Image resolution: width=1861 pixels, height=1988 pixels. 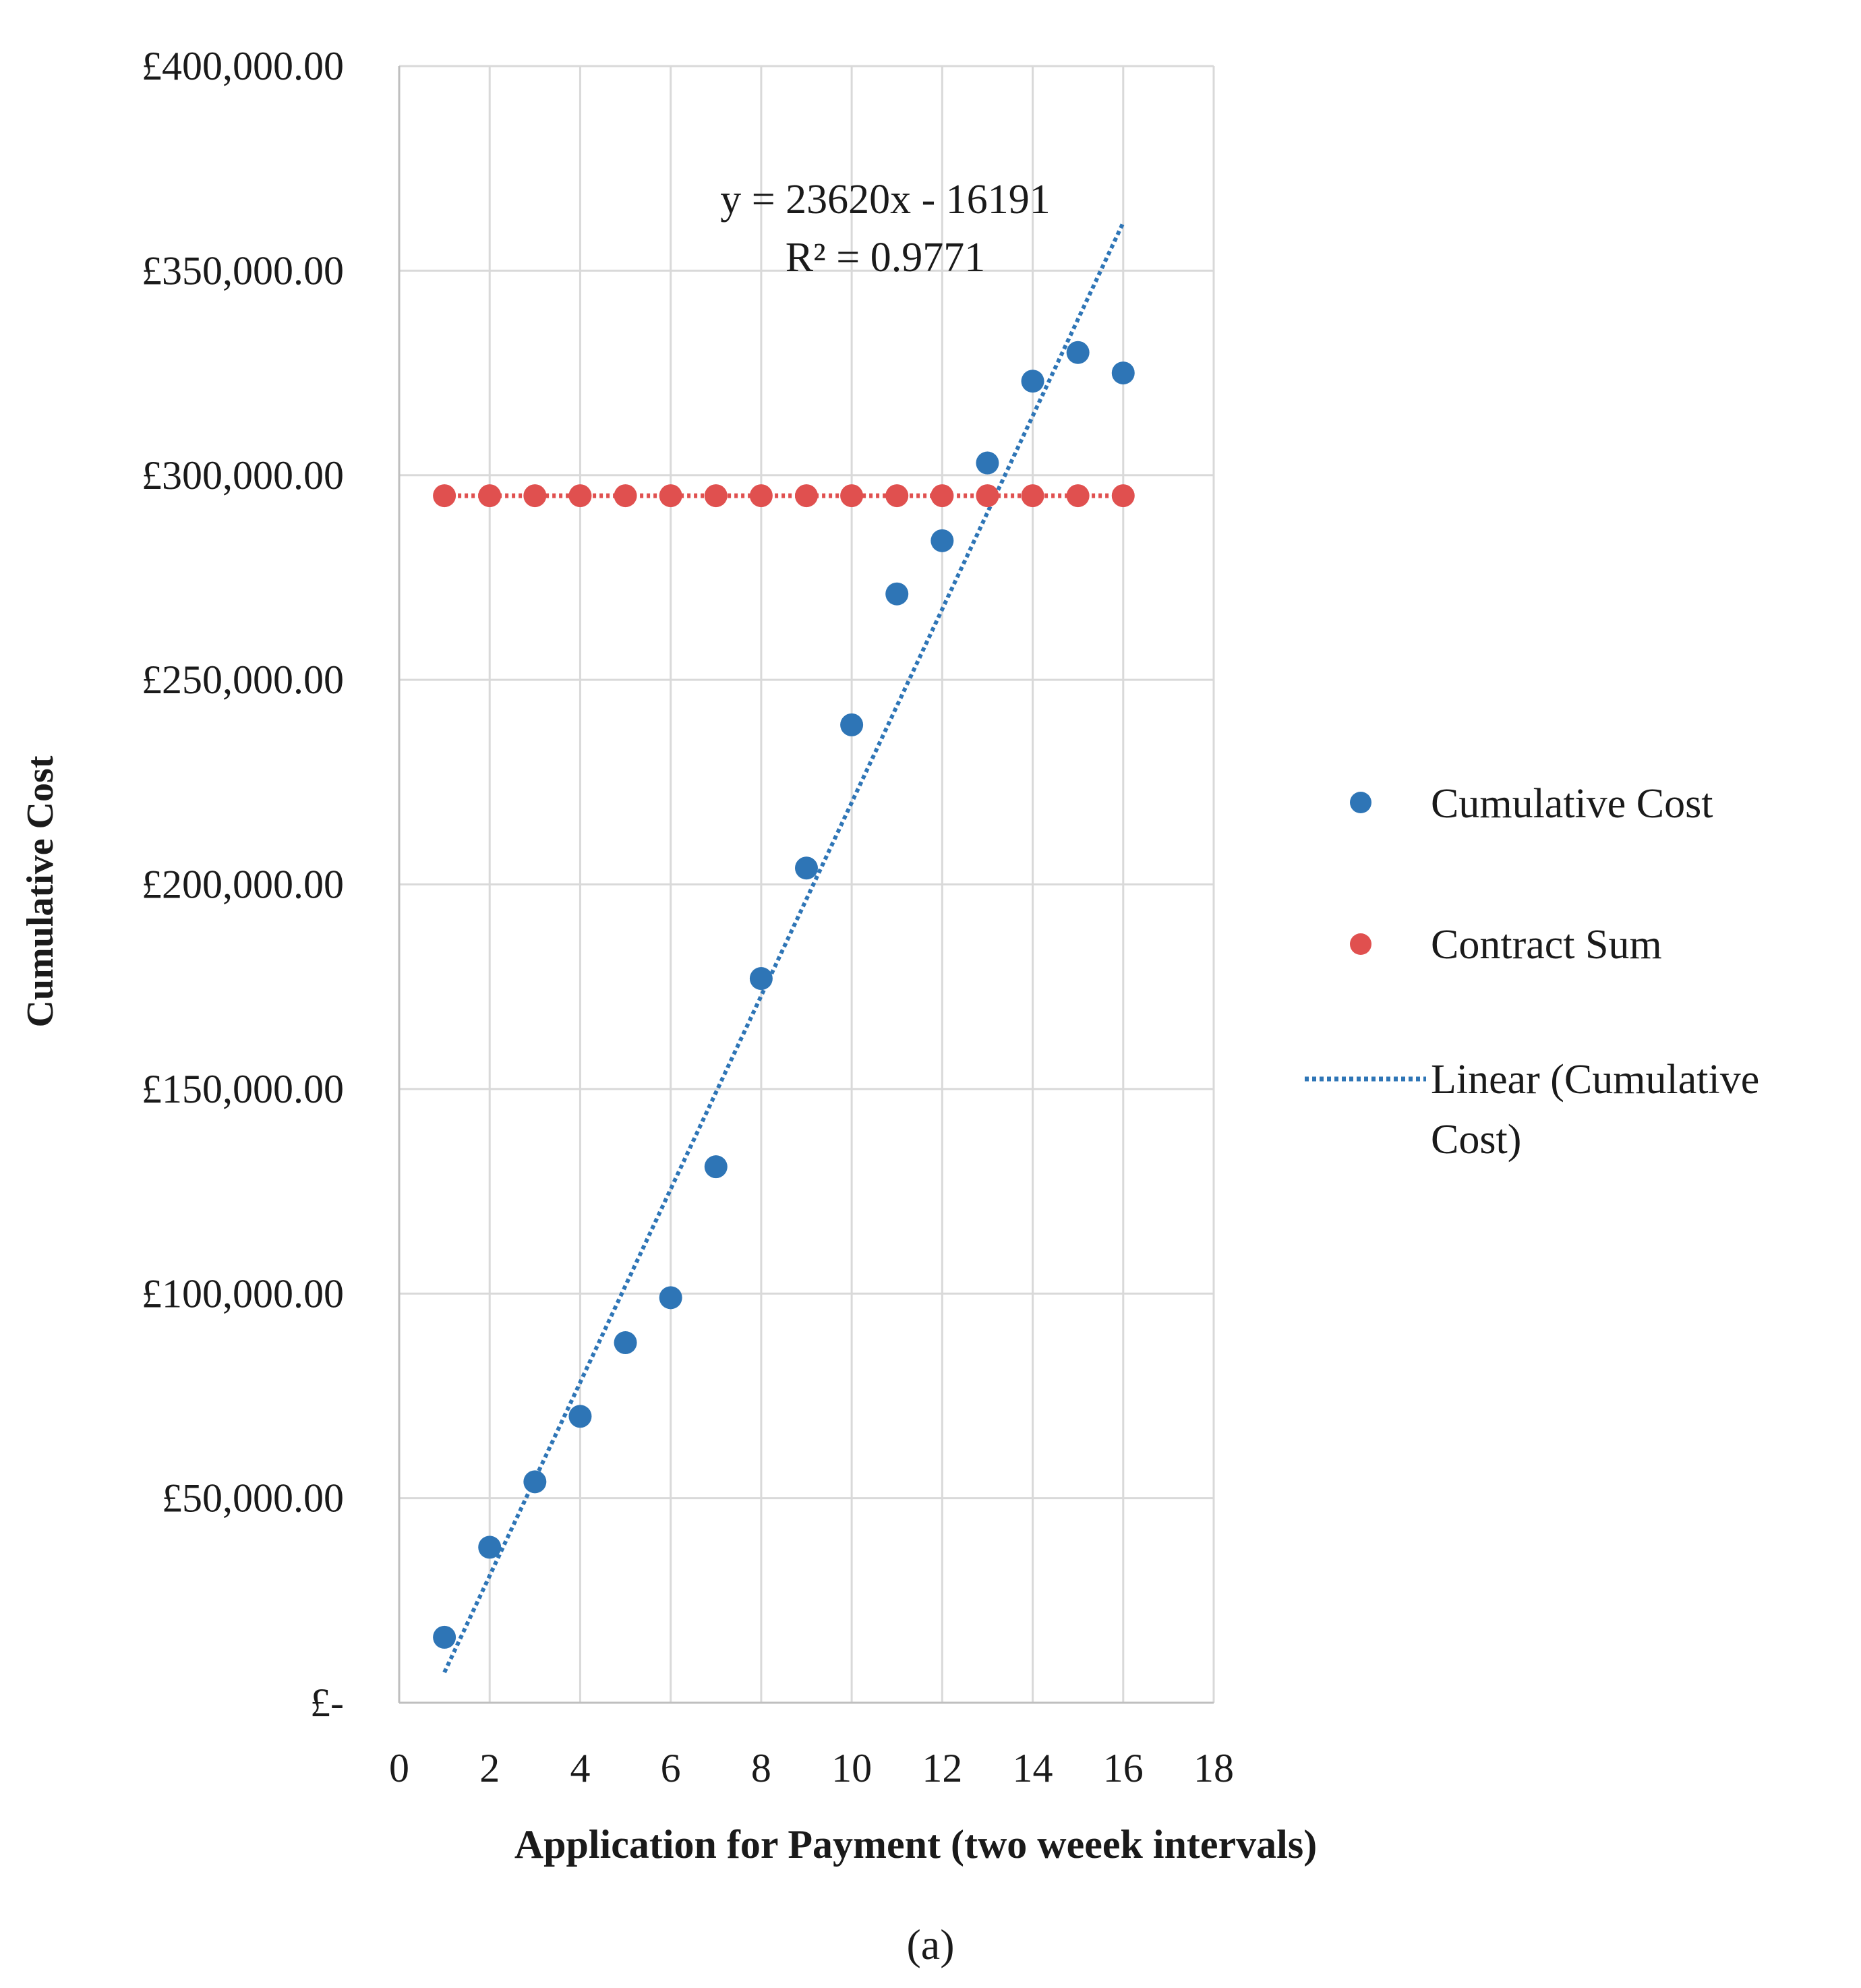 What do you see at coordinates (243, 1293) in the screenshot?
I see `y-tick-label: £100,000.00` at bounding box center [243, 1293].